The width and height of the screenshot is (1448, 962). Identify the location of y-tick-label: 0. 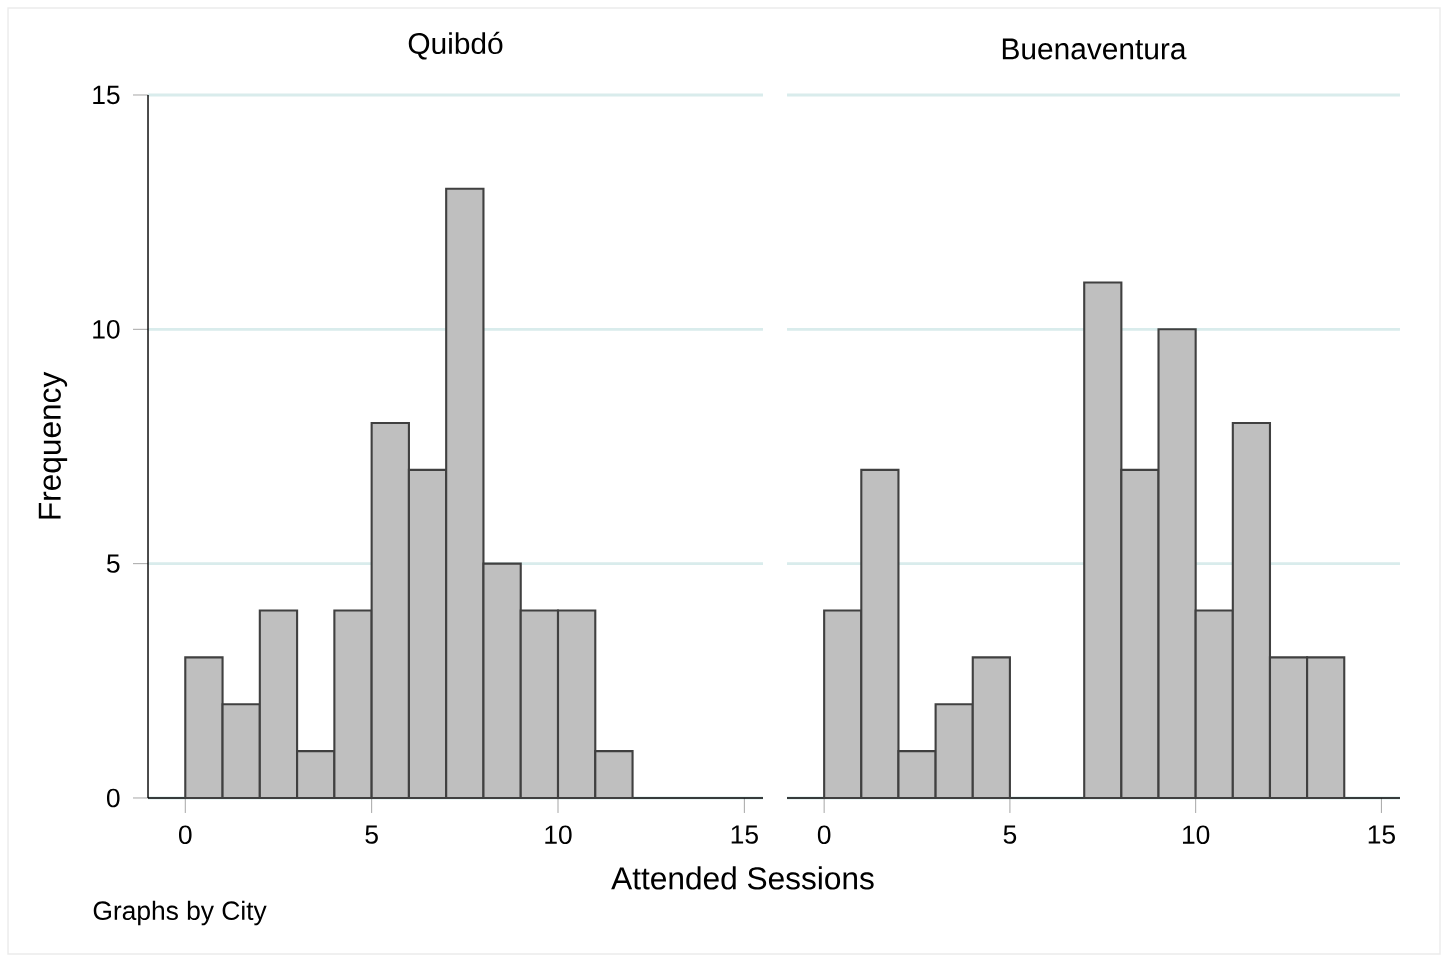
(113, 798).